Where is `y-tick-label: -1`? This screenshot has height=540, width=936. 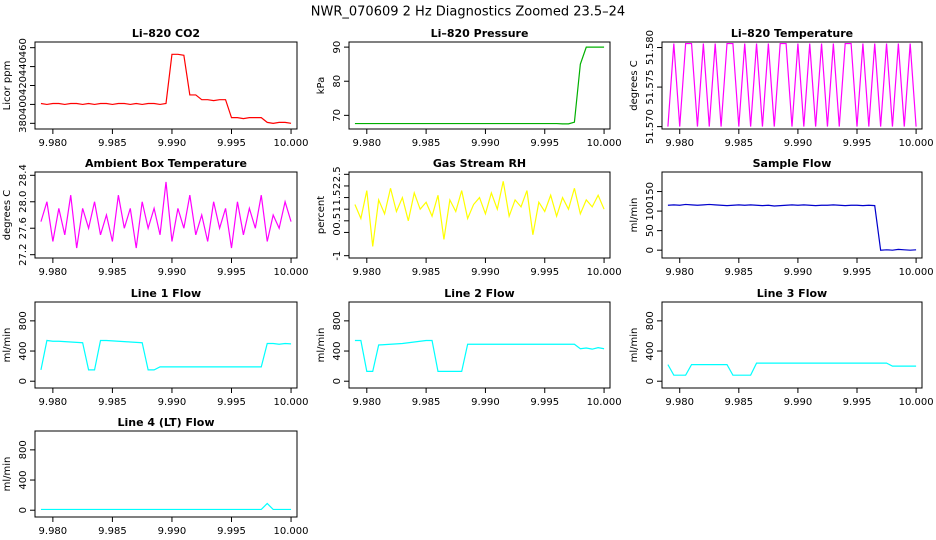
y-tick-label: -1 is located at coordinates (337, 256).